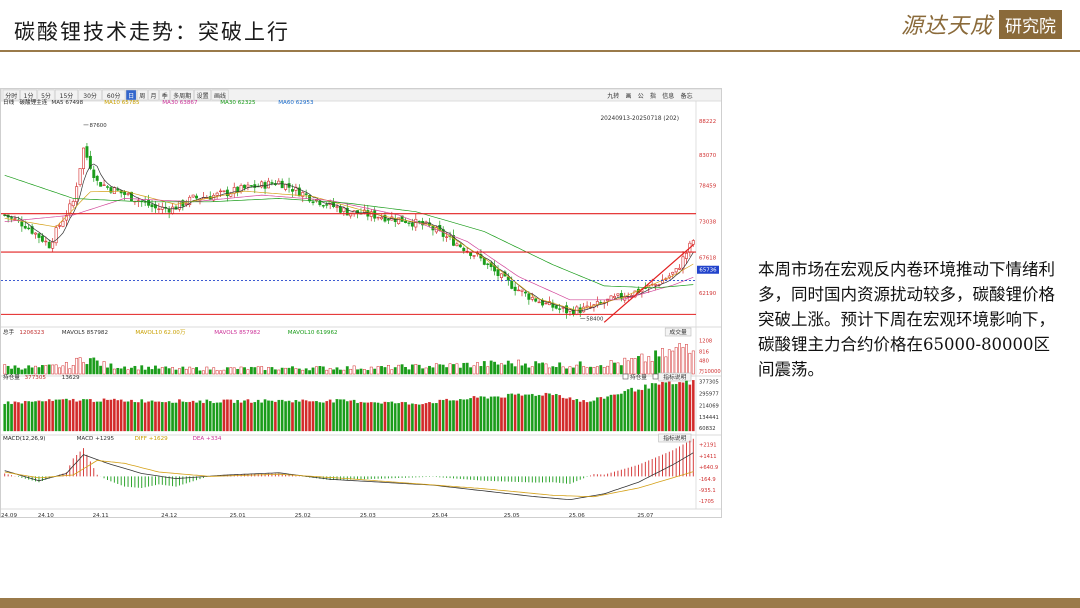  What do you see at coordinates (648, 283) in the screenshot?
I see `trendline` at bounding box center [648, 283].